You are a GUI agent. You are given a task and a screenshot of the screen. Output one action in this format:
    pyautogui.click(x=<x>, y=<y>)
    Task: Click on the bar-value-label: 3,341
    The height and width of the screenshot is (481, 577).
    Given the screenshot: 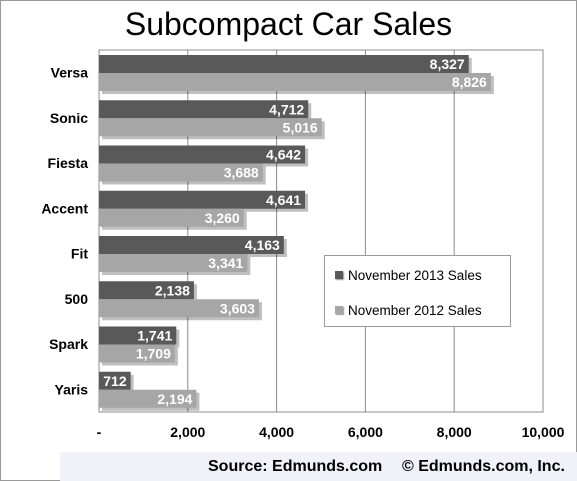 What is the action you would take?
    pyautogui.click(x=225, y=263)
    